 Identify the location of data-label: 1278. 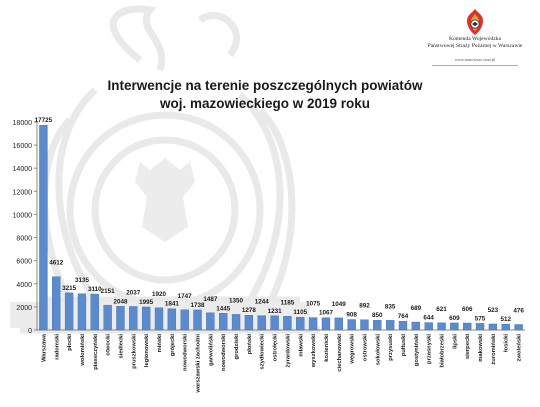
(249, 310).